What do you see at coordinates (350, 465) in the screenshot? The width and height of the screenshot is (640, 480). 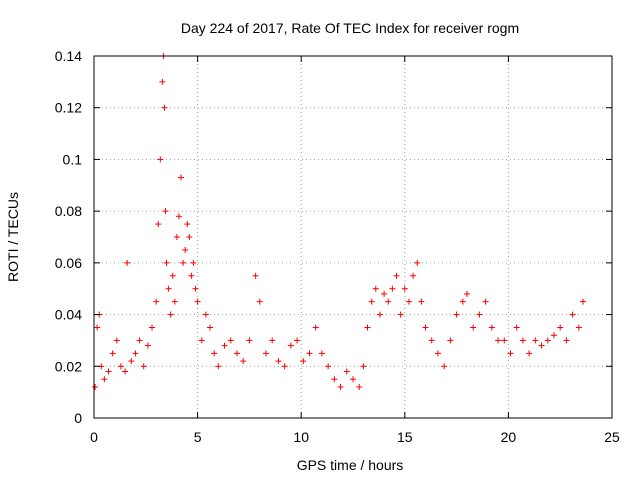 I see `x-axis-label: GPS time / hours` at bounding box center [350, 465].